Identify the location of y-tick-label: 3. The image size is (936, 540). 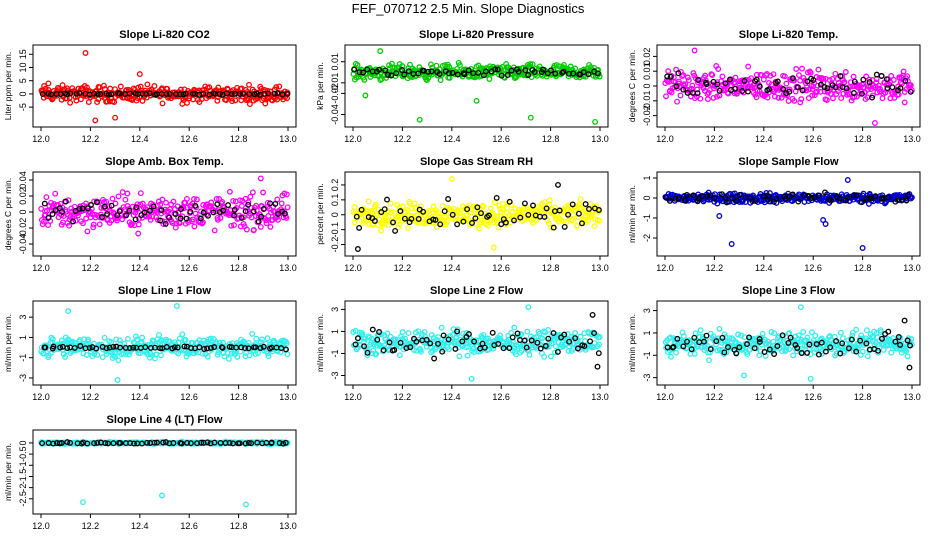
(647, 310).